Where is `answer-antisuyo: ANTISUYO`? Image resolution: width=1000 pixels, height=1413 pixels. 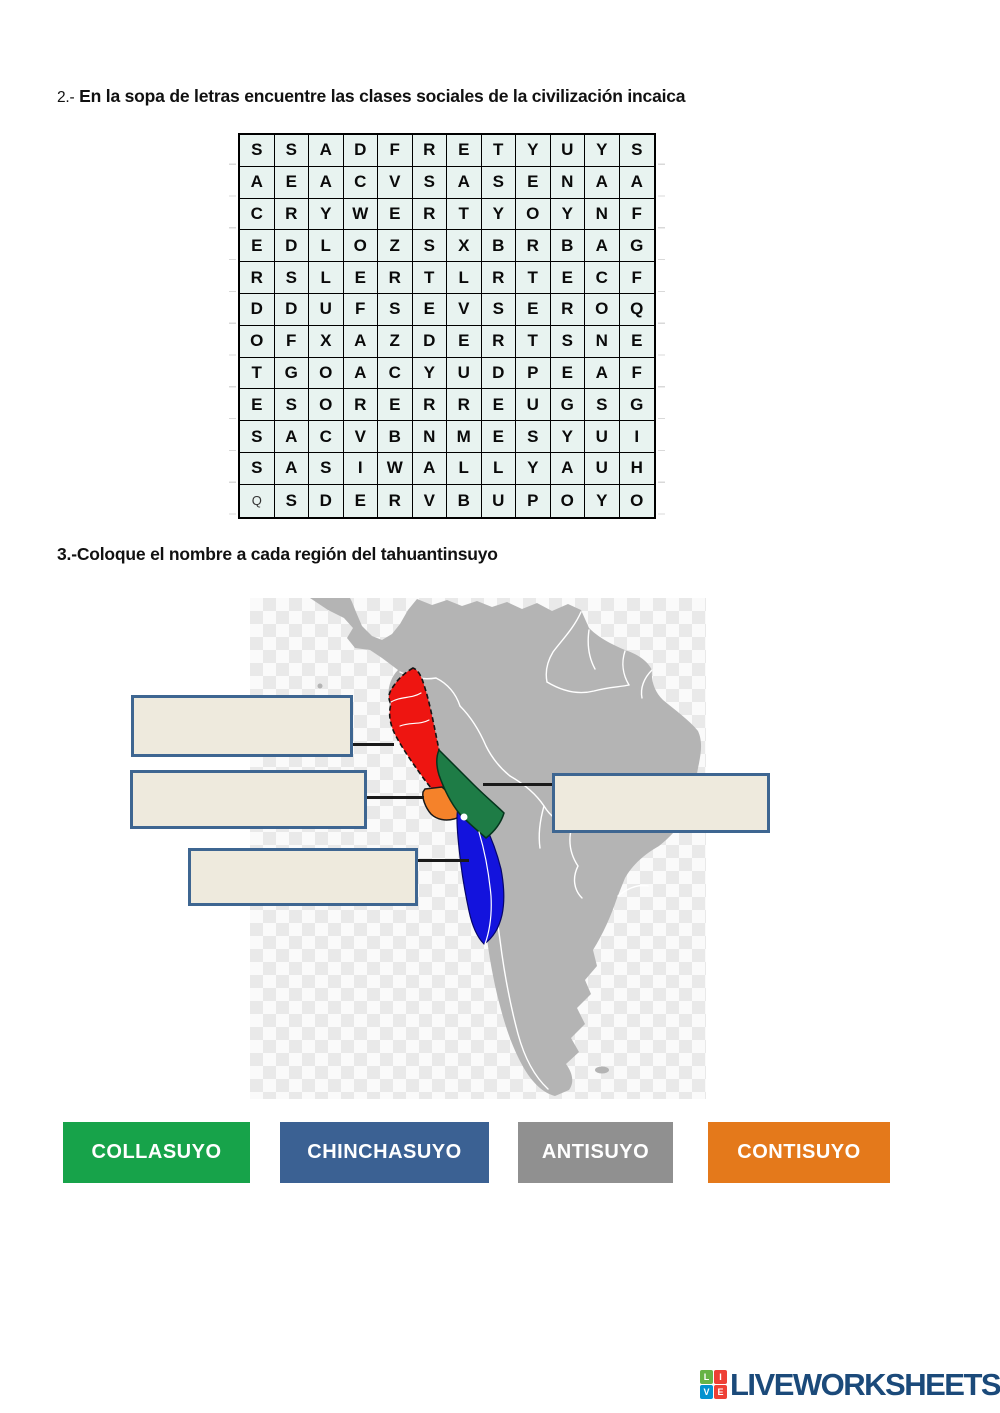
answer-antisuyo: ANTISUYO is located at coordinates (595, 1152).